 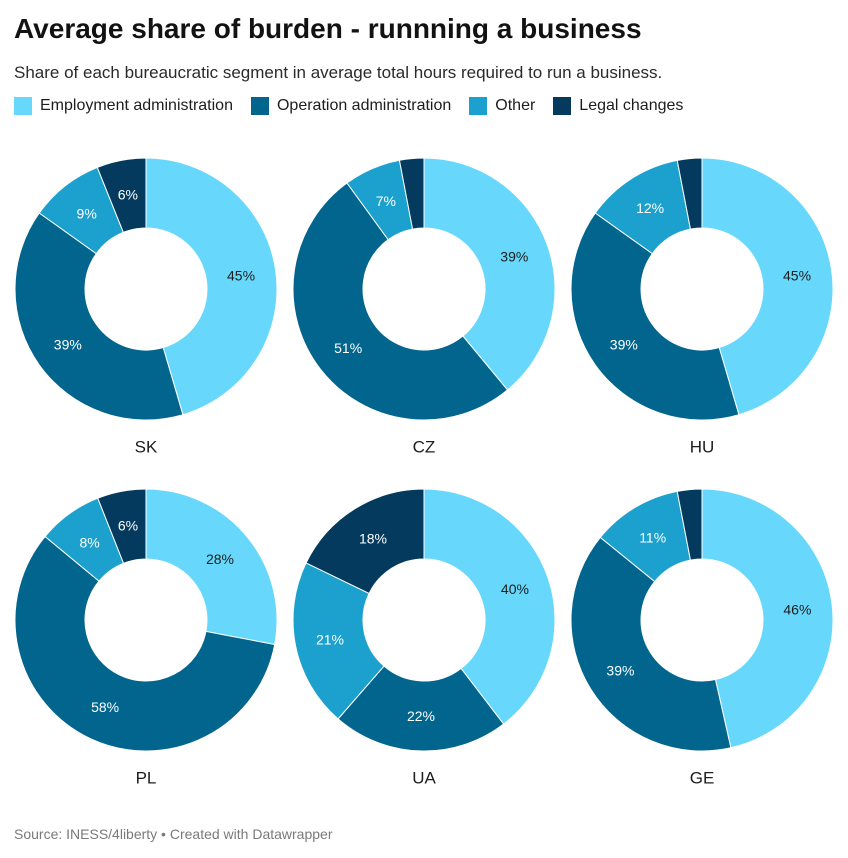 I want to click on legend-label-employment: Employment administration, so click(x=136, y=105).